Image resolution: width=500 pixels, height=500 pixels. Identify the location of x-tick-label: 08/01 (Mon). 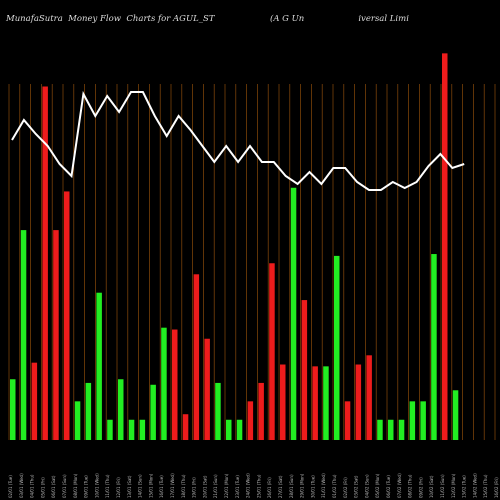
(75, 485).